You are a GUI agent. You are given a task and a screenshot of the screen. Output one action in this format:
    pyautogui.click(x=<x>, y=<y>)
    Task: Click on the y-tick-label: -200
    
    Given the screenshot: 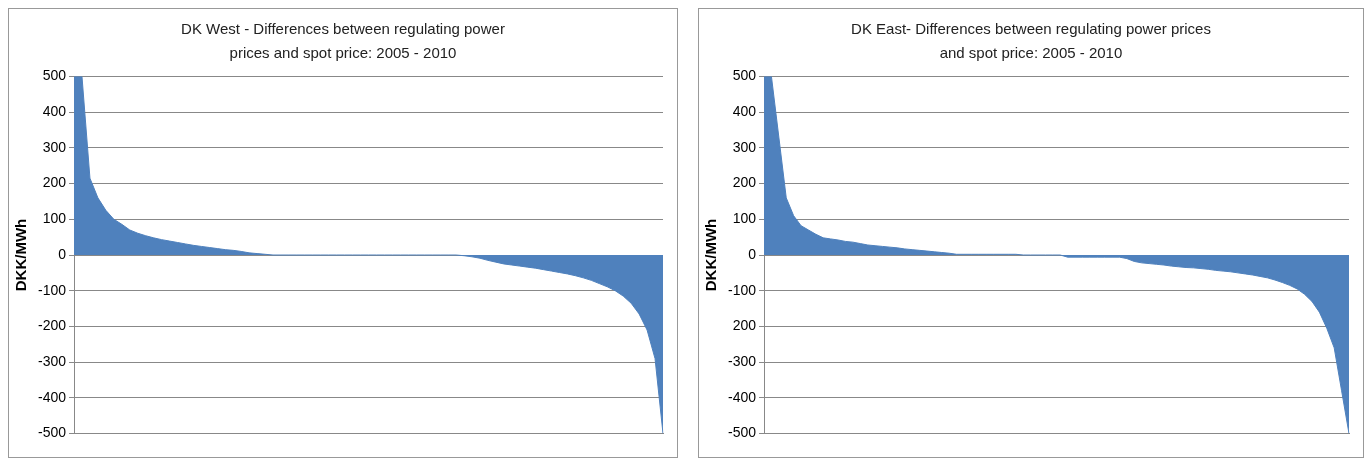 What is the action you would take?
    pyautogui.click(x=52, y=325)
    